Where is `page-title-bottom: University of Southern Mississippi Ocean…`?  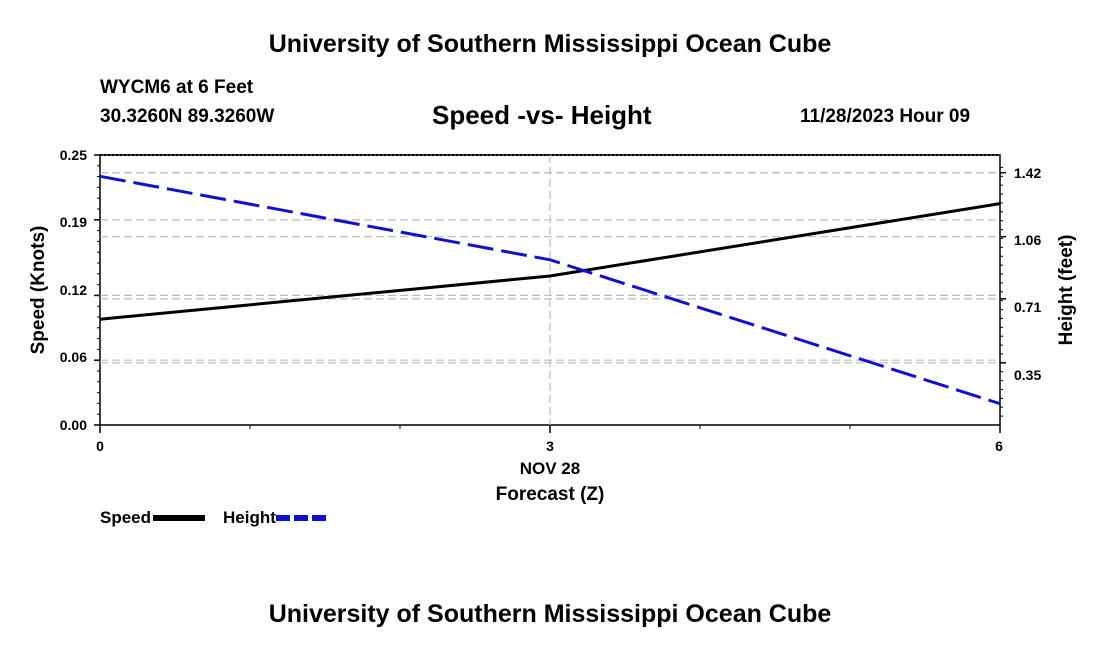 page-title-bottom: University of Southern Mississippi Ocean… is located at coordinates (550, 614).